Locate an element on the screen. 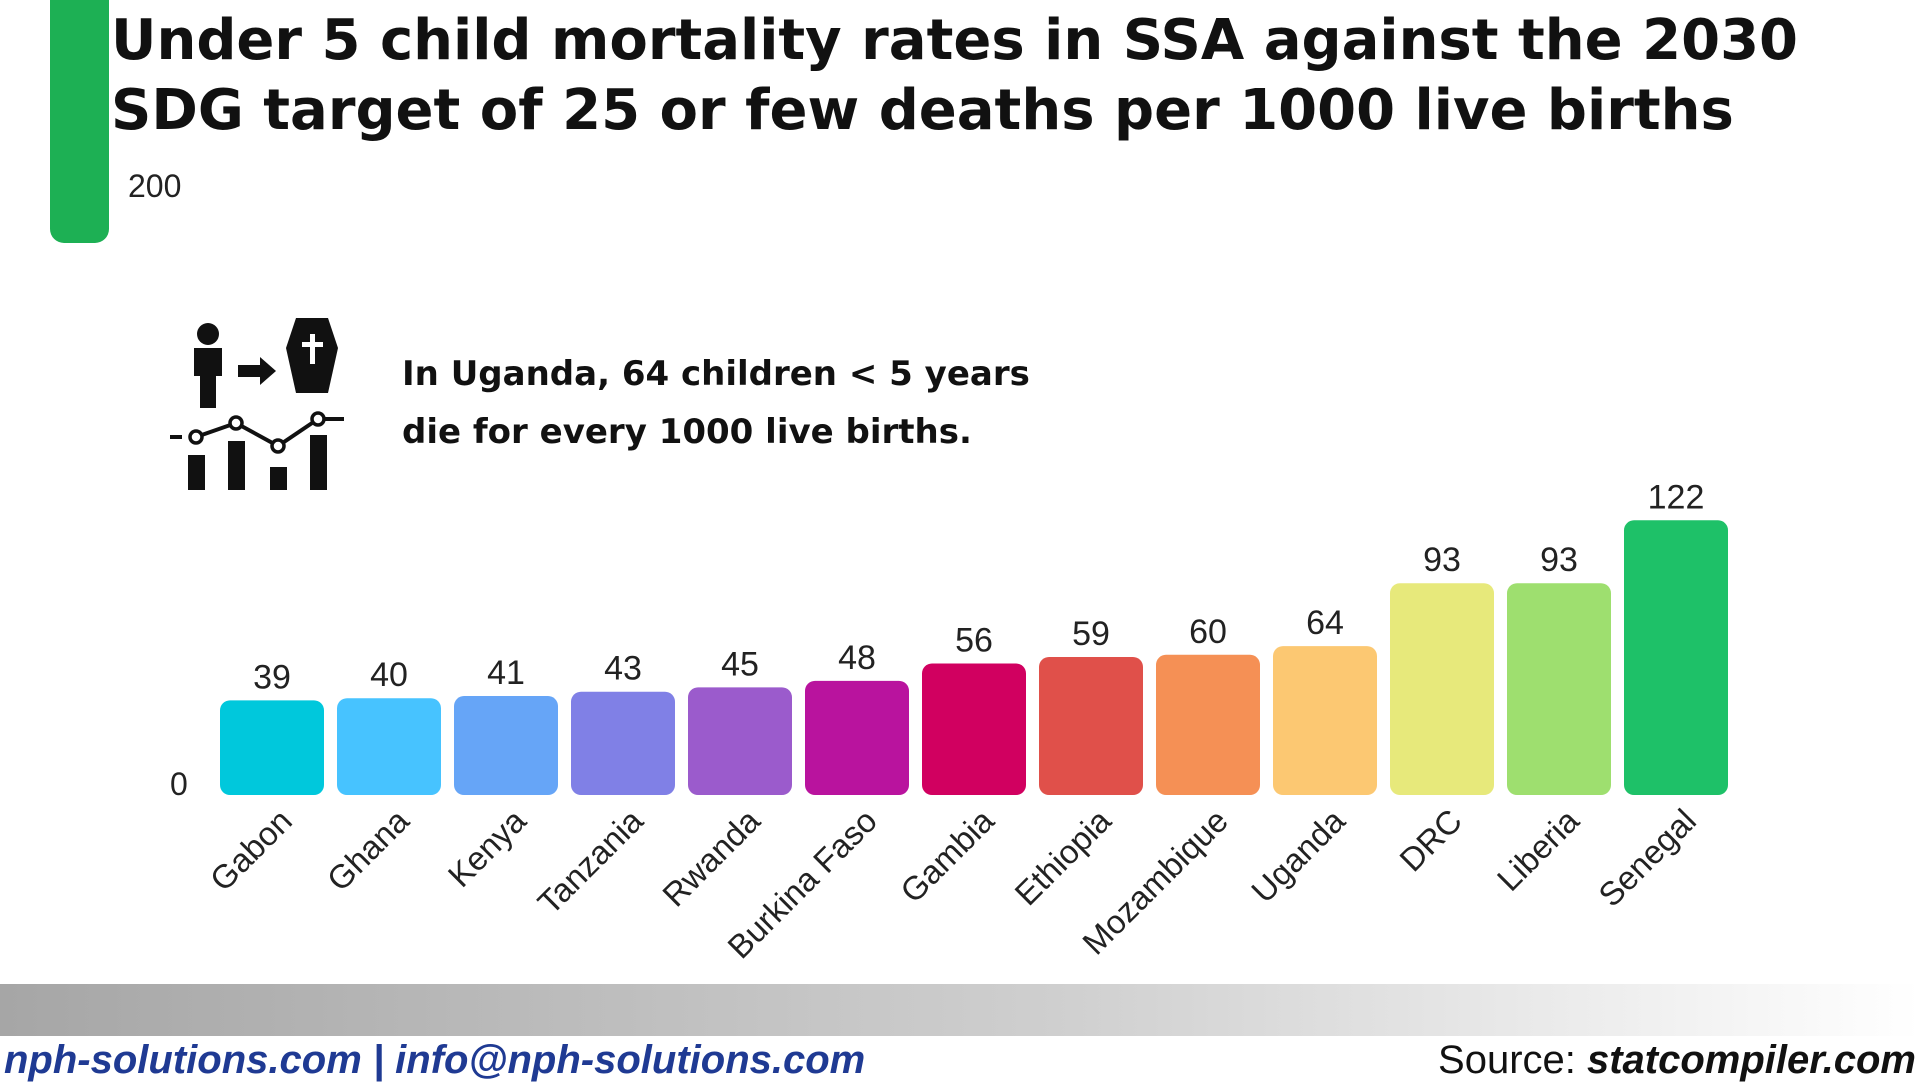 The height and width of the screenshot is (1083, 1920). category-label-ghana: Ghana is located at coordinates (368, 849).